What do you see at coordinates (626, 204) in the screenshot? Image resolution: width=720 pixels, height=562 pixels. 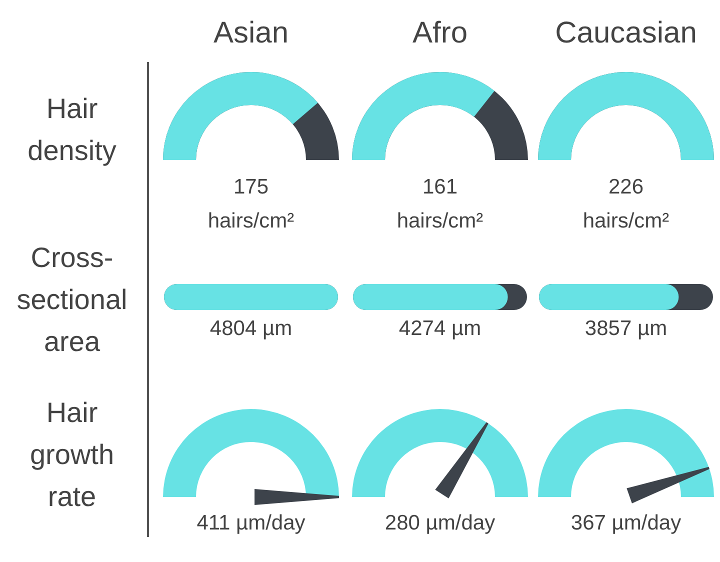 I see `data-label: 226 hairs/cm²` at bounding box center [626, 204].